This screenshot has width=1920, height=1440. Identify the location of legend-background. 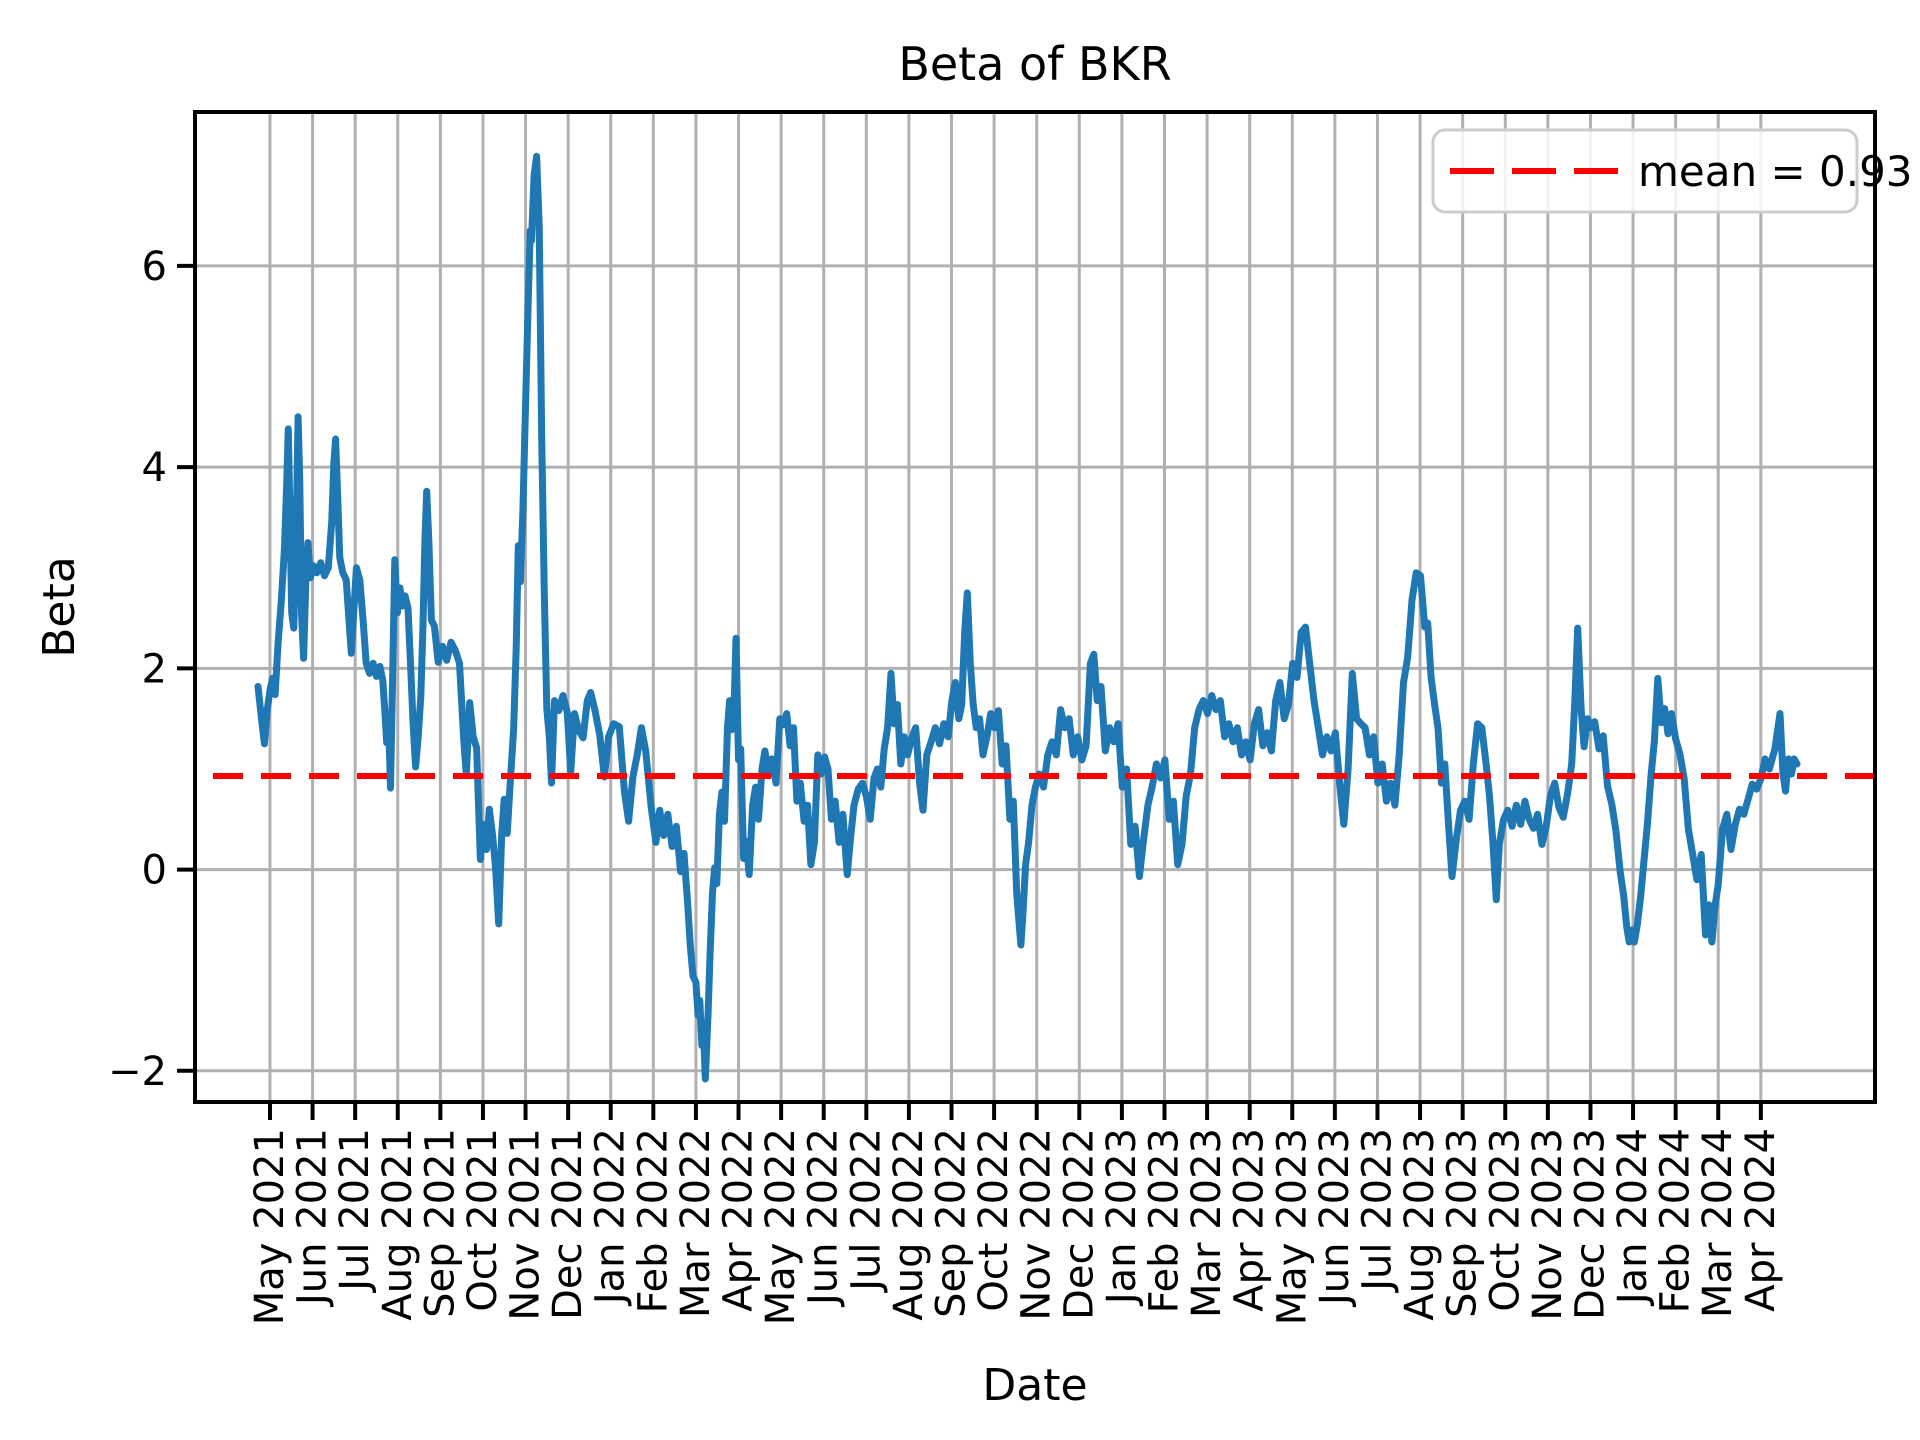
(1645, 171).